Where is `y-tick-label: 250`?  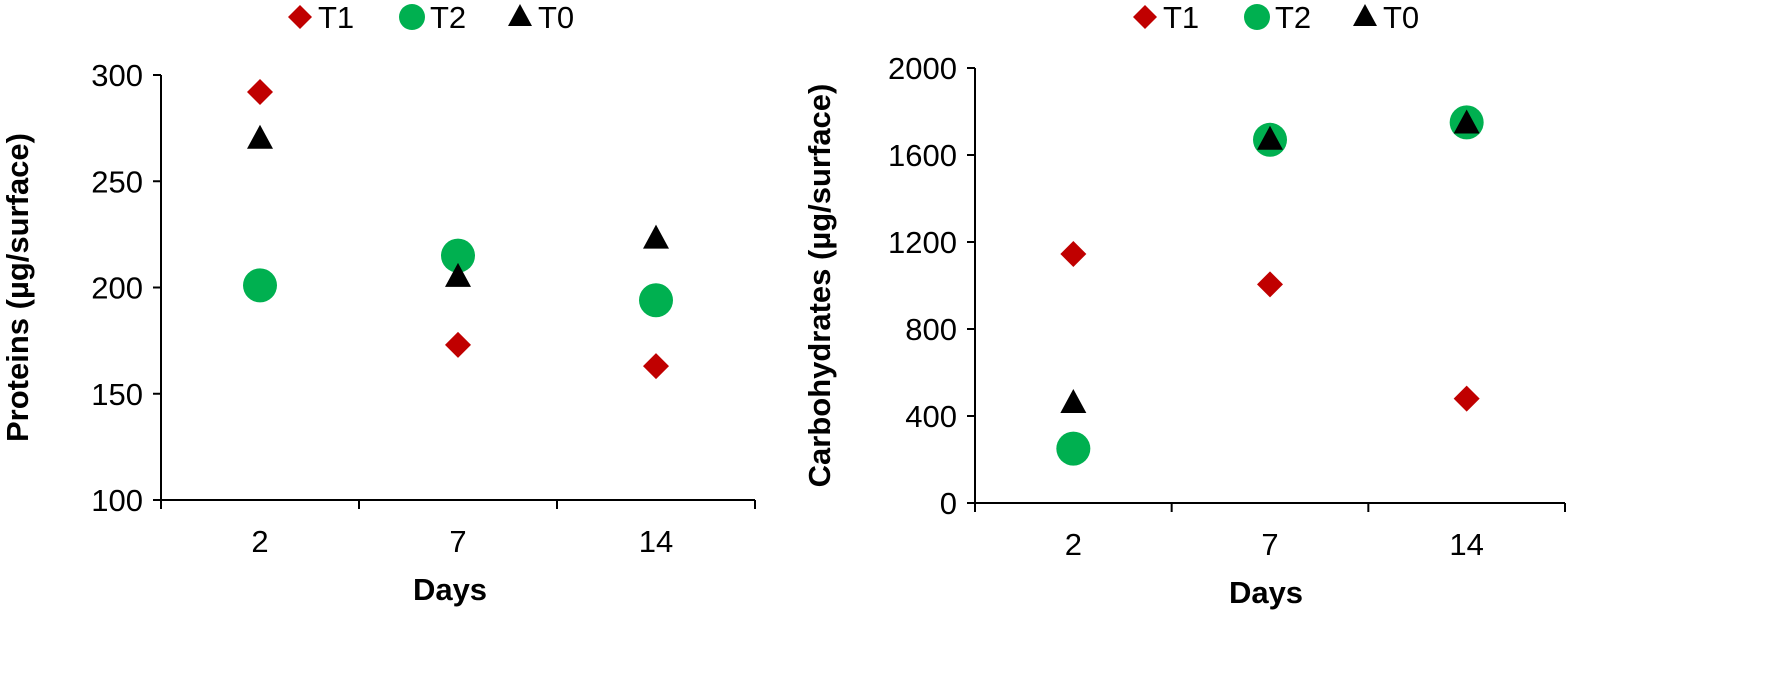 y-tick-label: 250 is located at coordinates (117, 181).